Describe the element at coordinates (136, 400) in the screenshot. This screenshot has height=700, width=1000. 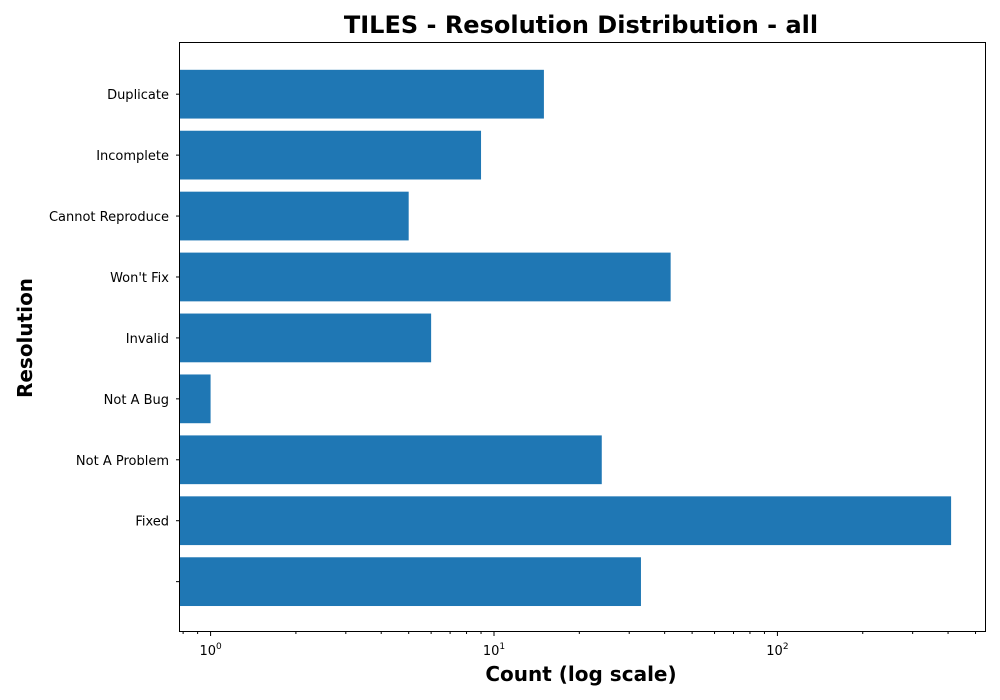
I see `y-tick-label: Not A Bug` at that location.